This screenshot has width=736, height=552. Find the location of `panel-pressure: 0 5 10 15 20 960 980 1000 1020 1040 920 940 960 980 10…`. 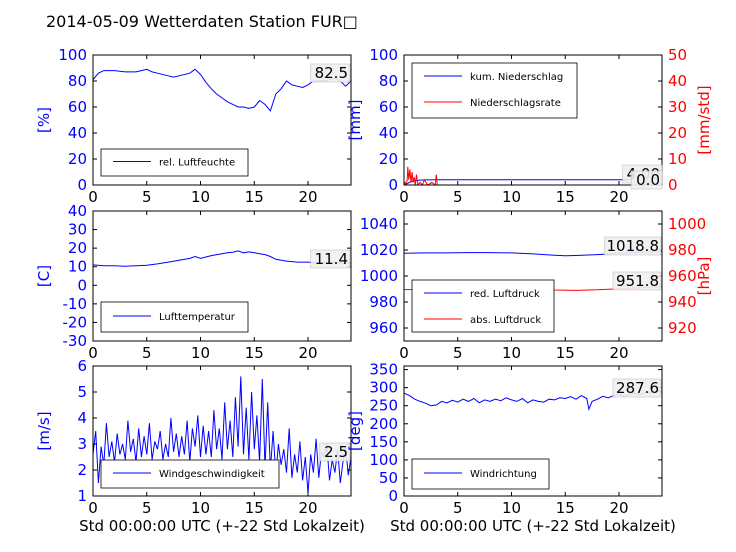

panel-pressure: 0 5 10 15 20 960 980 1000 1020 1040 920 940 960 980 10… is located at coordinates (536, 286).